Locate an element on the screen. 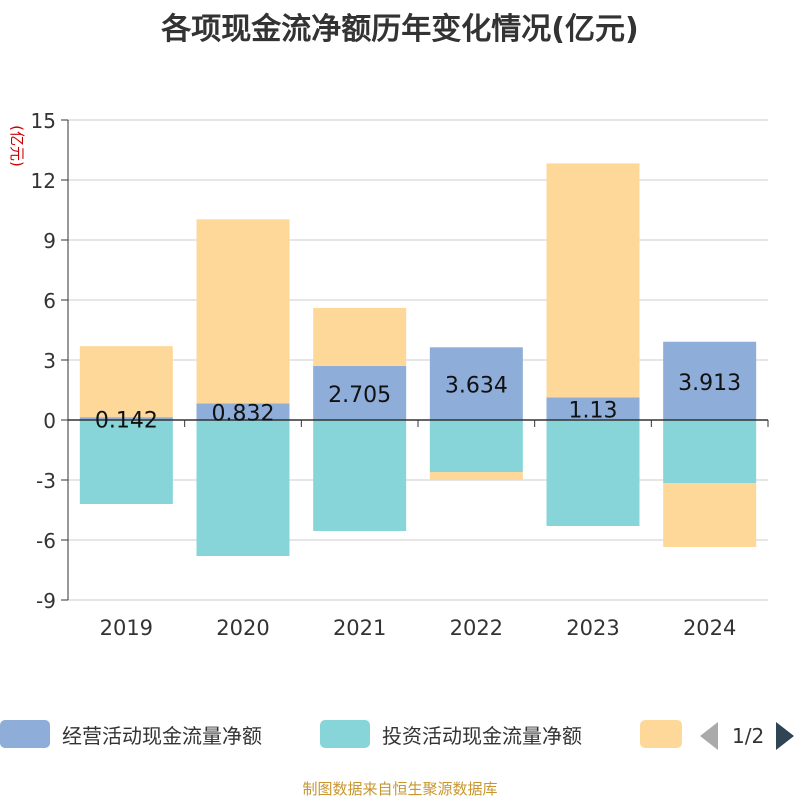 The width and height of the screenshot is (800, 800). x-tick-label: 2019 is located at coordinates (126, 628).